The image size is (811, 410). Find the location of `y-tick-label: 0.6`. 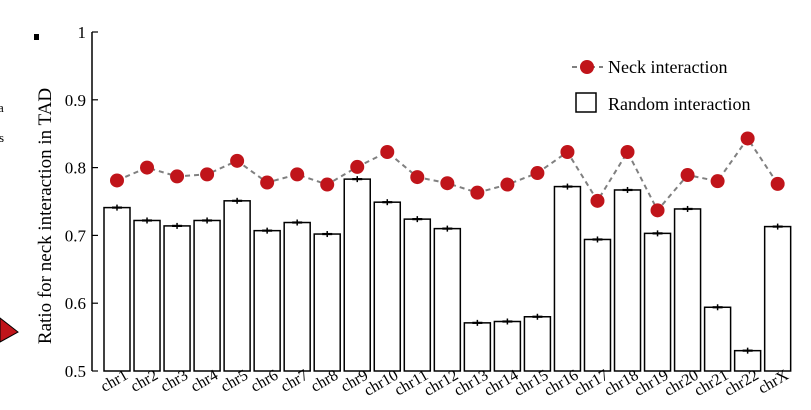

y-tick-label: 0.6 is located at coordinates (75, 303).